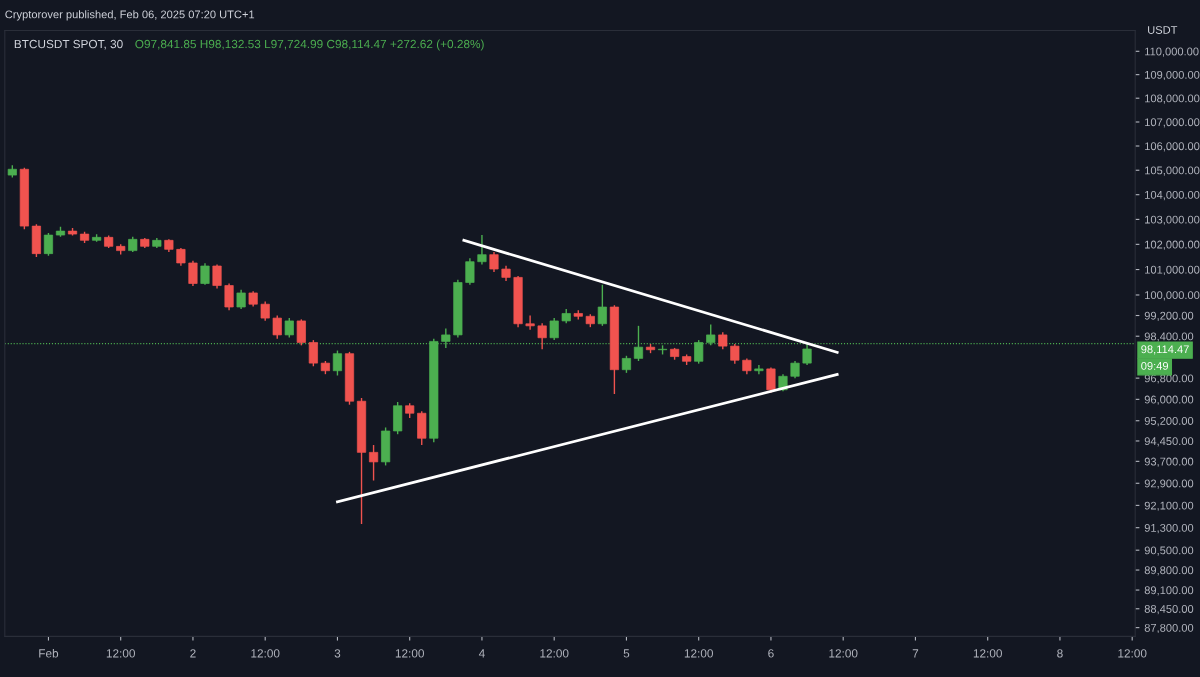 This screenshot has width=1200, height=677. What do you see at coordinates (1169, 628) in the screenshot?
I see `y-tick-label: 87,800.00` at bounding box center [1169, 628].